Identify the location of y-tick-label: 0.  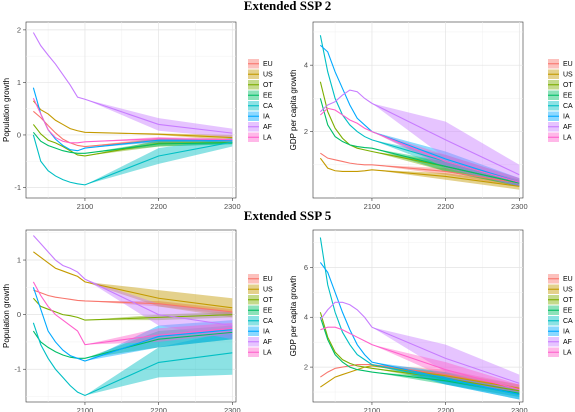
(19, 314).